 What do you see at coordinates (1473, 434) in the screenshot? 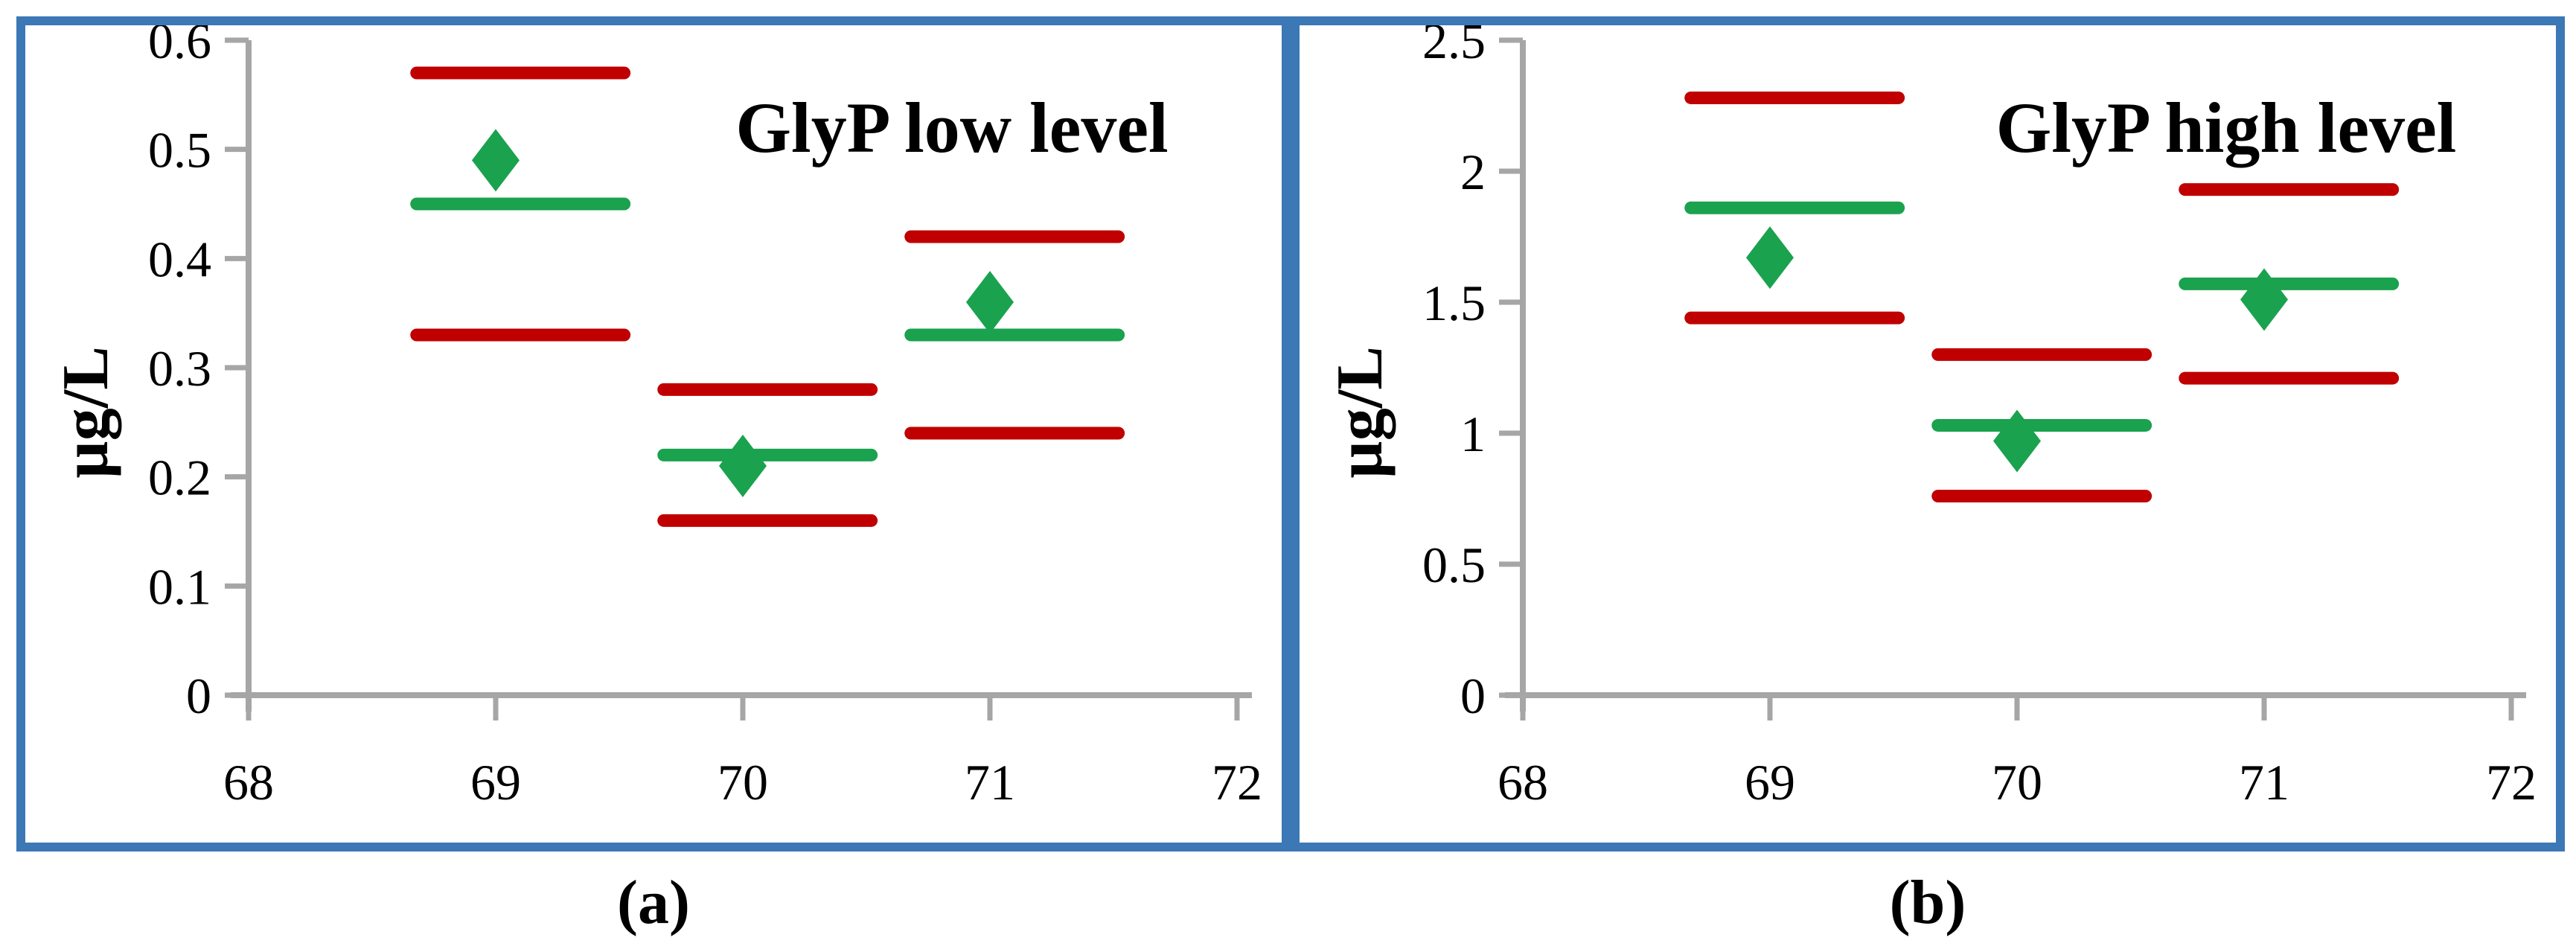
I see `y-tick-label: 1` at bounding box center [1473, 434].